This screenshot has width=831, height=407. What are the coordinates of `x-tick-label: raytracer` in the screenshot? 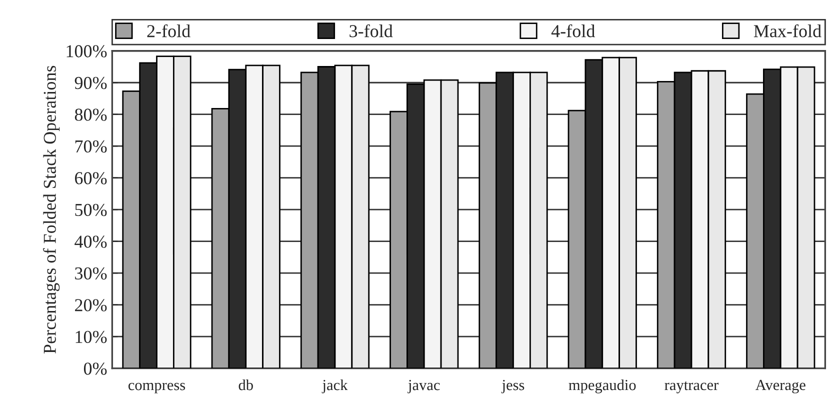 It's located at (691, 387).